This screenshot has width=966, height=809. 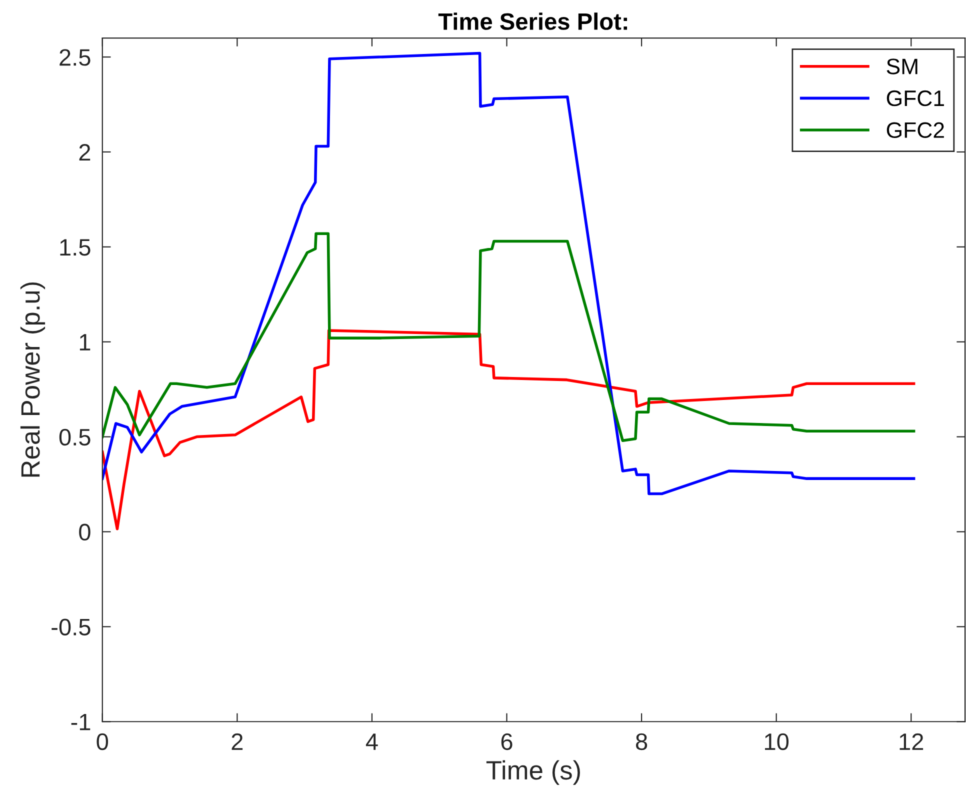 I want to click on x-tick-label: 4, so click(x=372, y=742).